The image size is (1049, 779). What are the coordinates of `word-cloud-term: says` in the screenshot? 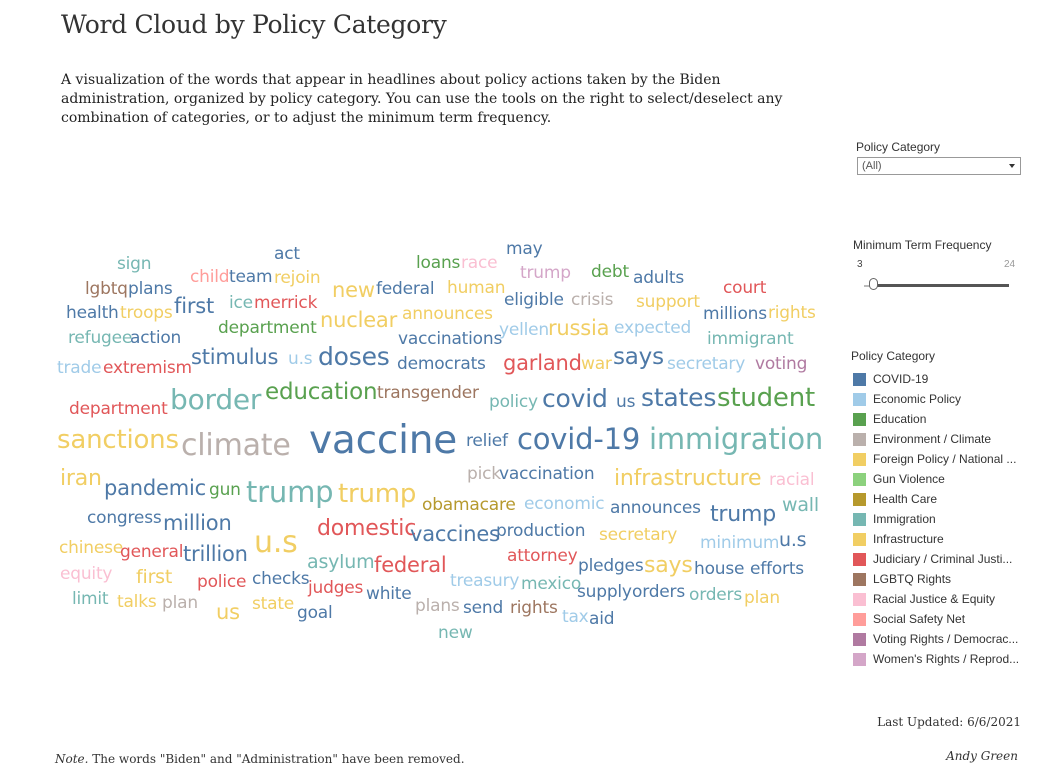 It's located at (668, 565).